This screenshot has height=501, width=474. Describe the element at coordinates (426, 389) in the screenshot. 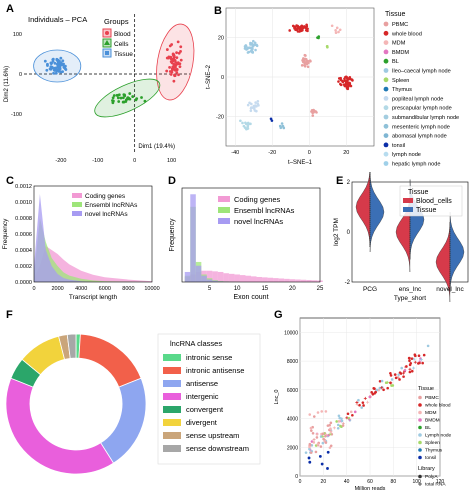

I see `legend-title: Tissue` at that location.